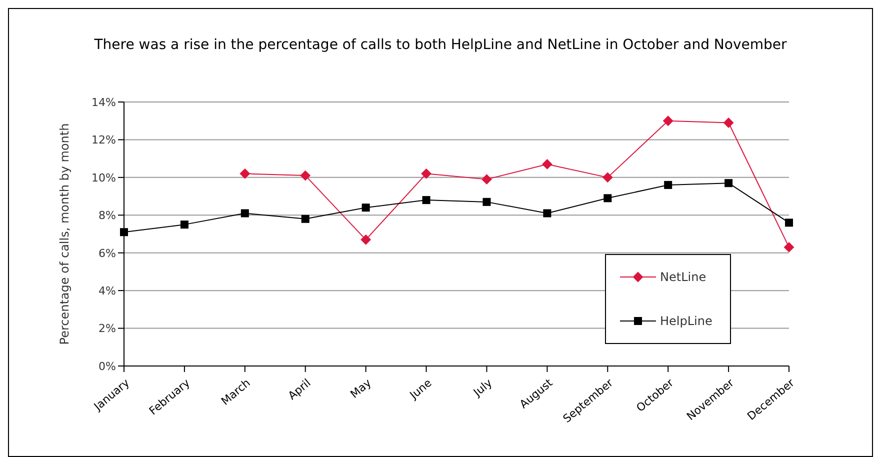 The width and height of the screenshot is (885, 457). Describe the element at coordinates (361, 388) in the screenshot. I see `x-tick-label: May` at that location.